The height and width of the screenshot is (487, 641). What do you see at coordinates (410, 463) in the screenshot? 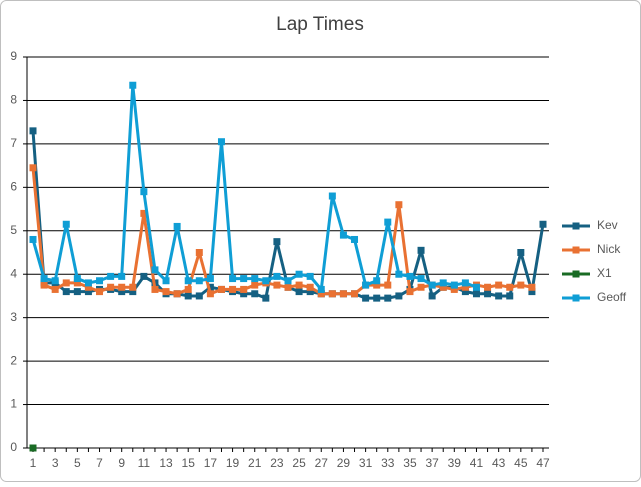
I see `x-tick-label: 35` at bounding box center [410, 463].